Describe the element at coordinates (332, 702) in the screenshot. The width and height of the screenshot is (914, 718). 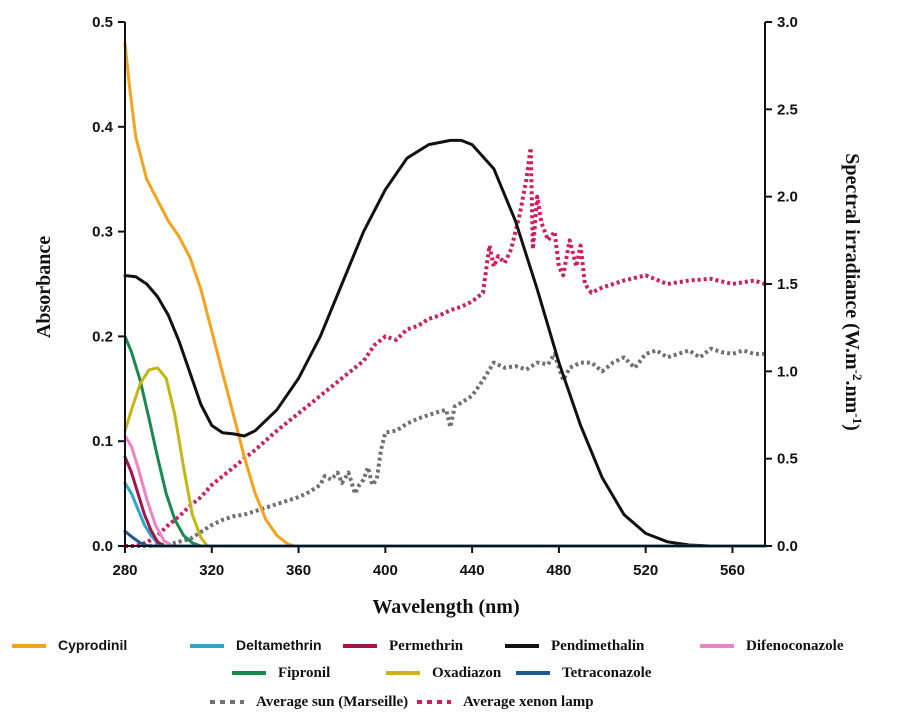
I see `legend-label-average-sun-marseille: Average sun (Marseille)` at that location.